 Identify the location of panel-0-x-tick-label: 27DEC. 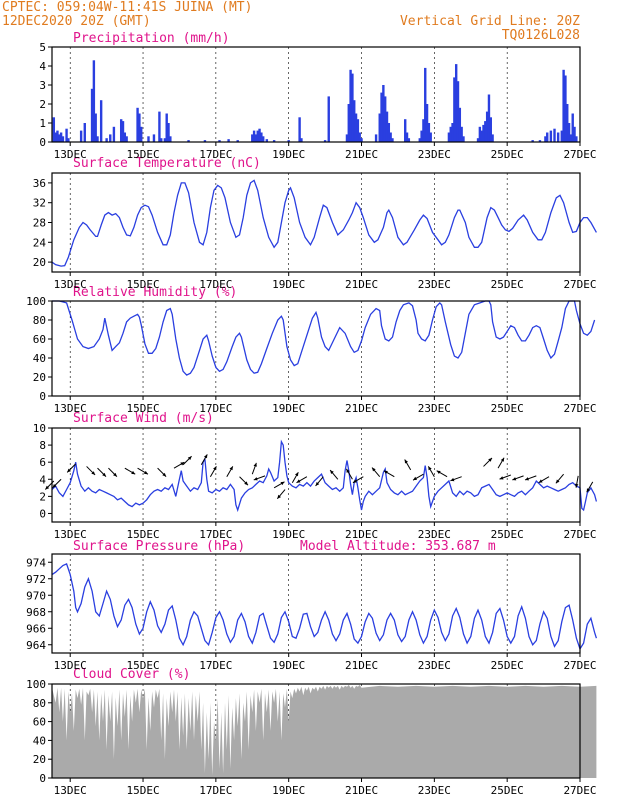
(579, 154).